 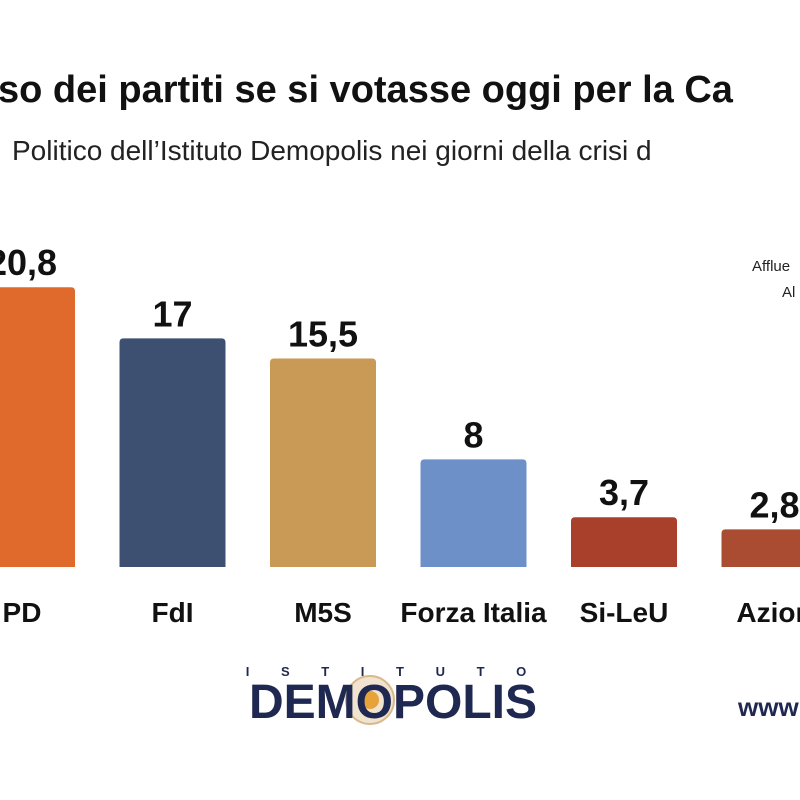 What do you see at coordinates (774, 504) in the screenshot?
I see `value-label: 2,8` at bounding box center [774, 504].